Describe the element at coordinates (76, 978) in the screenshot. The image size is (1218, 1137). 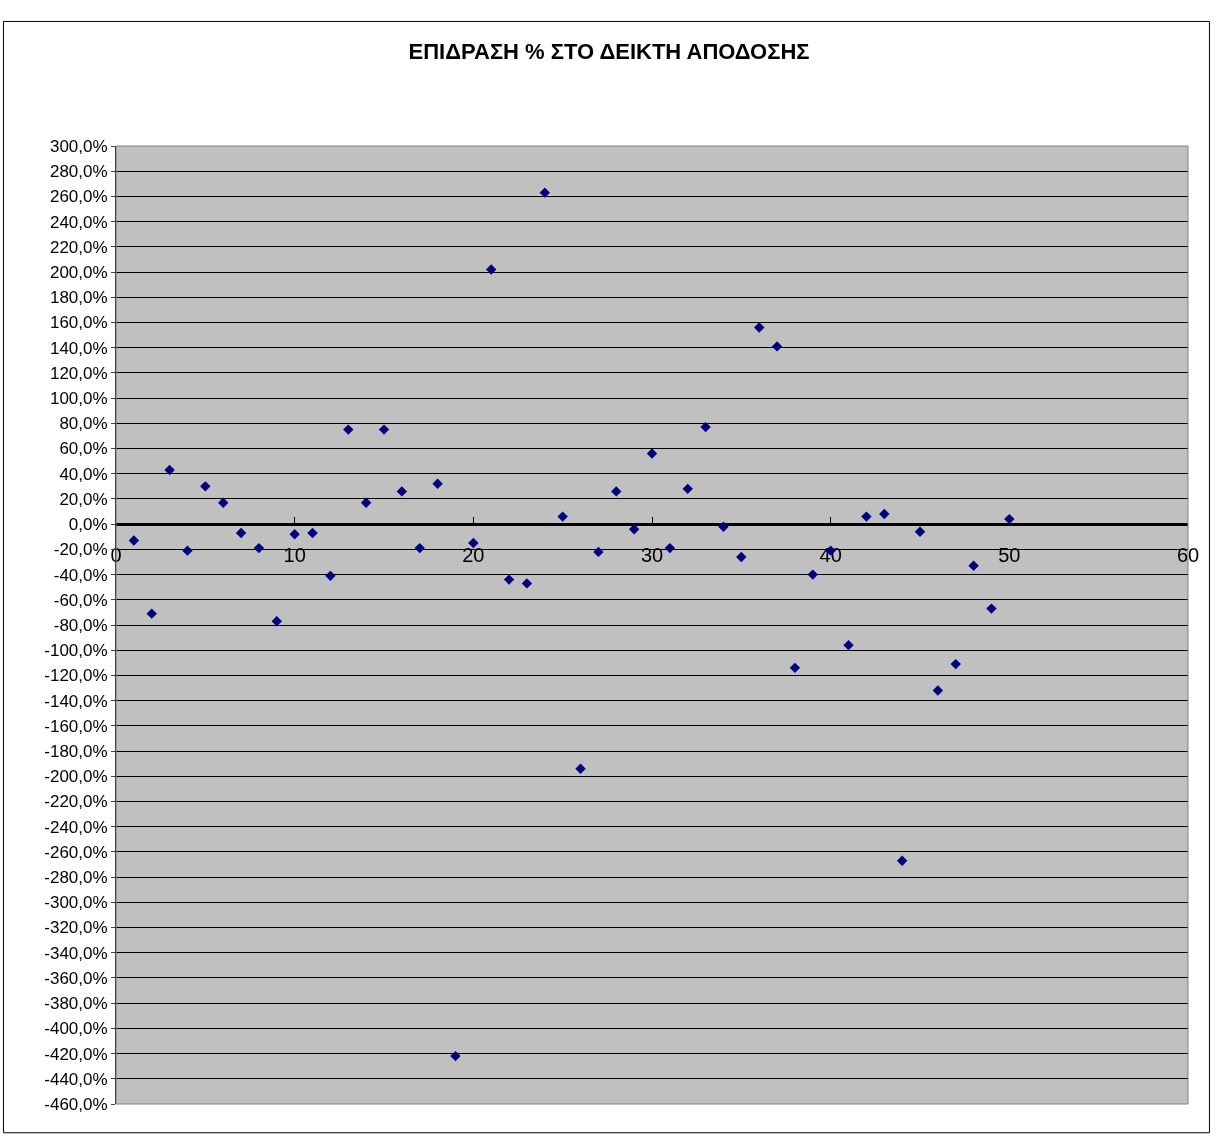
I see `y-tick-label: -360,0%` at that location.